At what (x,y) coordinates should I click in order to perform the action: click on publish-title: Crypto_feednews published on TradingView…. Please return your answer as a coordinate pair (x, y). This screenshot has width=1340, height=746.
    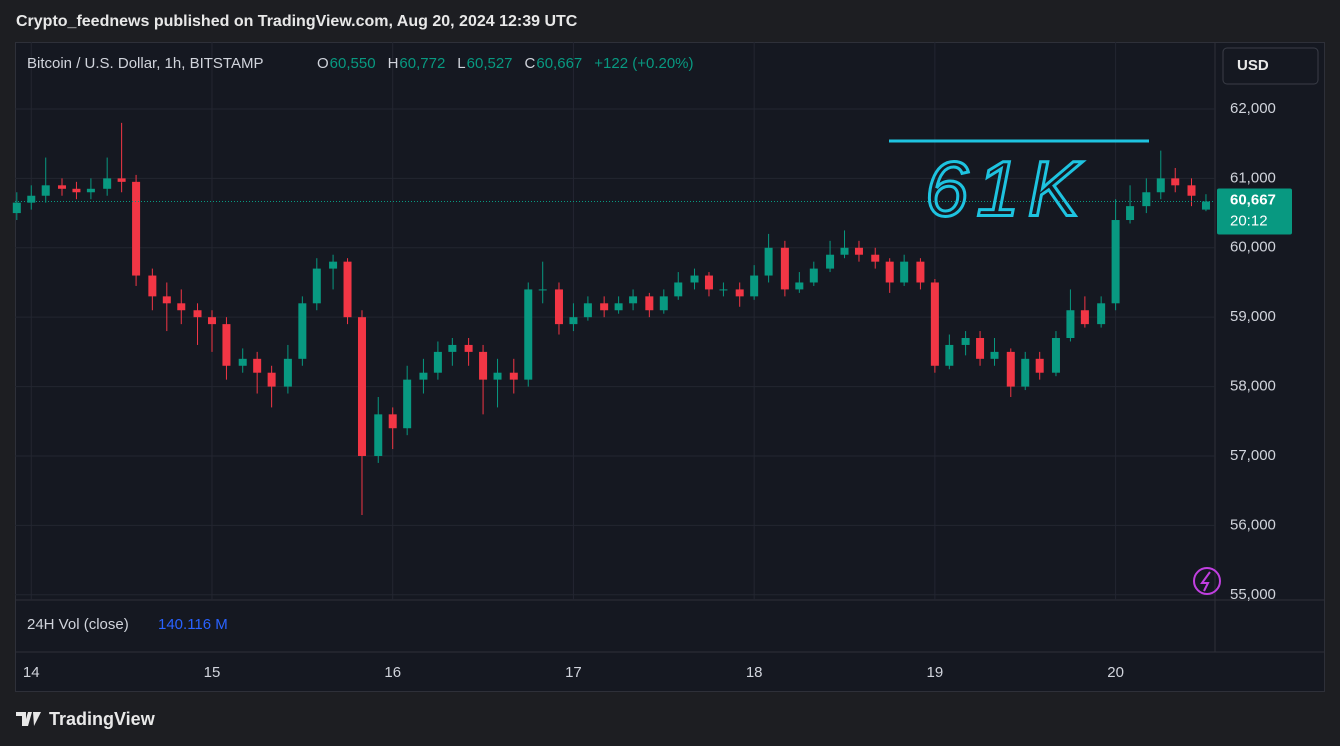
    Looking at the image, I should click on (297, 21).